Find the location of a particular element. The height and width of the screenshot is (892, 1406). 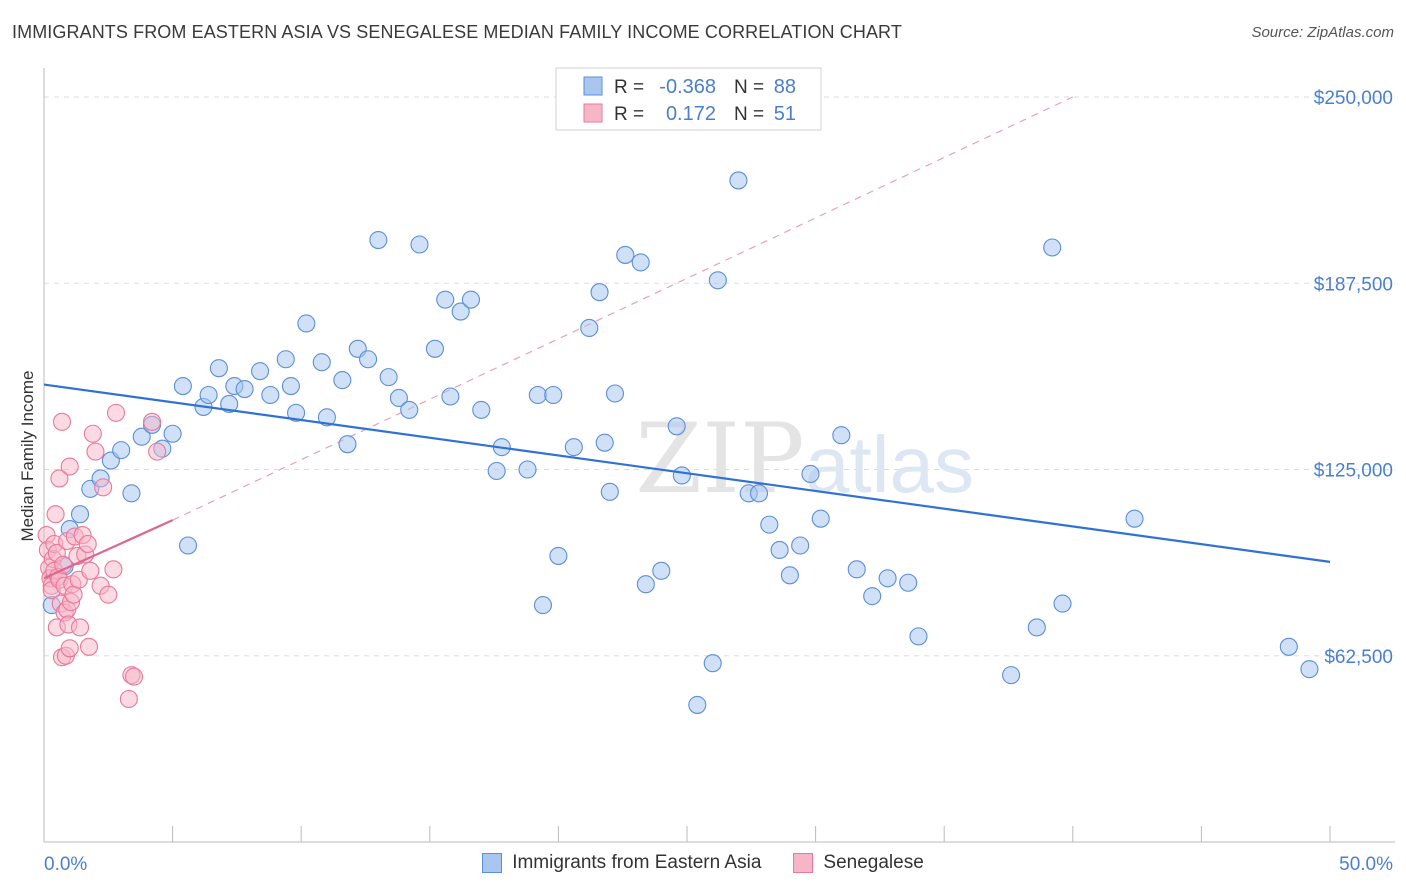

stats-r-value-senegalese: 0.172 is located at coordinates (691, 114).